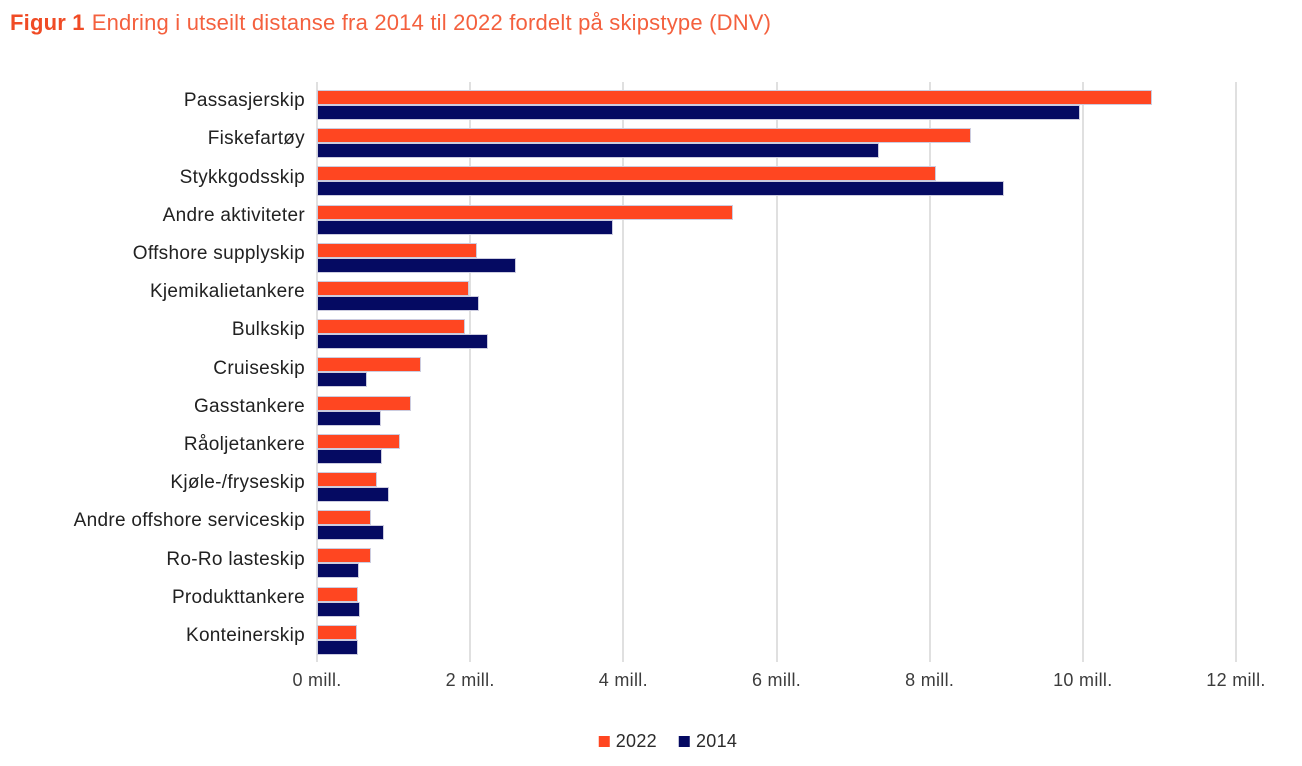 The width and height of the screenshot is (1302, 766). I want to click on category-label: Gasstankere, so click(249, 406).